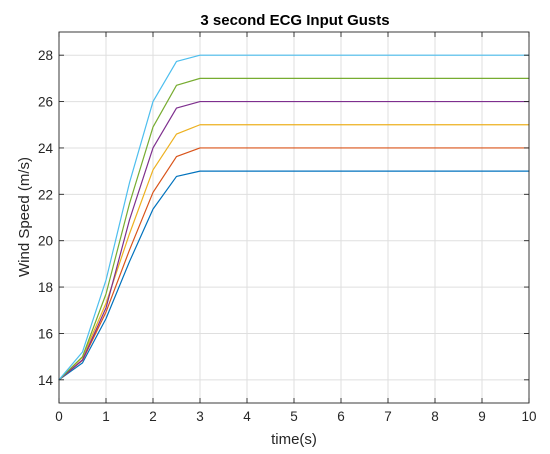 This screenshot has height=454, width=550. I want to click on x-tick-label: 3, so click(200, 416).